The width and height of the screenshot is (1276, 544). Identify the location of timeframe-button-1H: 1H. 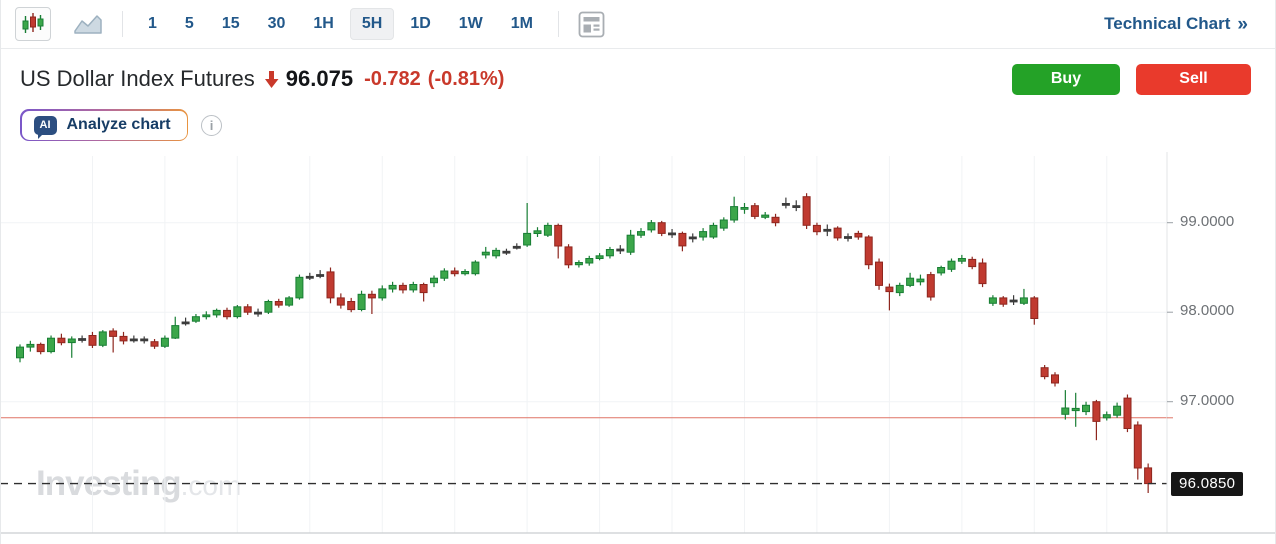
(323, 24).